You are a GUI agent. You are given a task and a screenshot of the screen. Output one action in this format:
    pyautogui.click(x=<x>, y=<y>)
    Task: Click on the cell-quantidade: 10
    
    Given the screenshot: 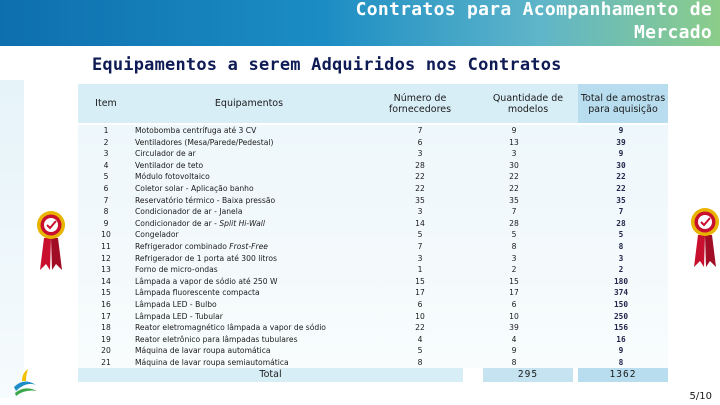 What is the action you would take?
    pyautogui.click(x=514, y=316)
    